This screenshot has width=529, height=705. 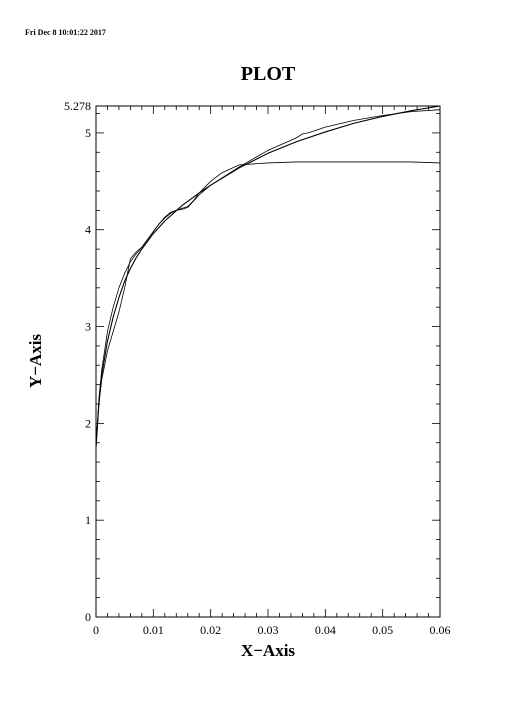 I want to click on y-tick-label: 5.278, so click(x=77, y=106).